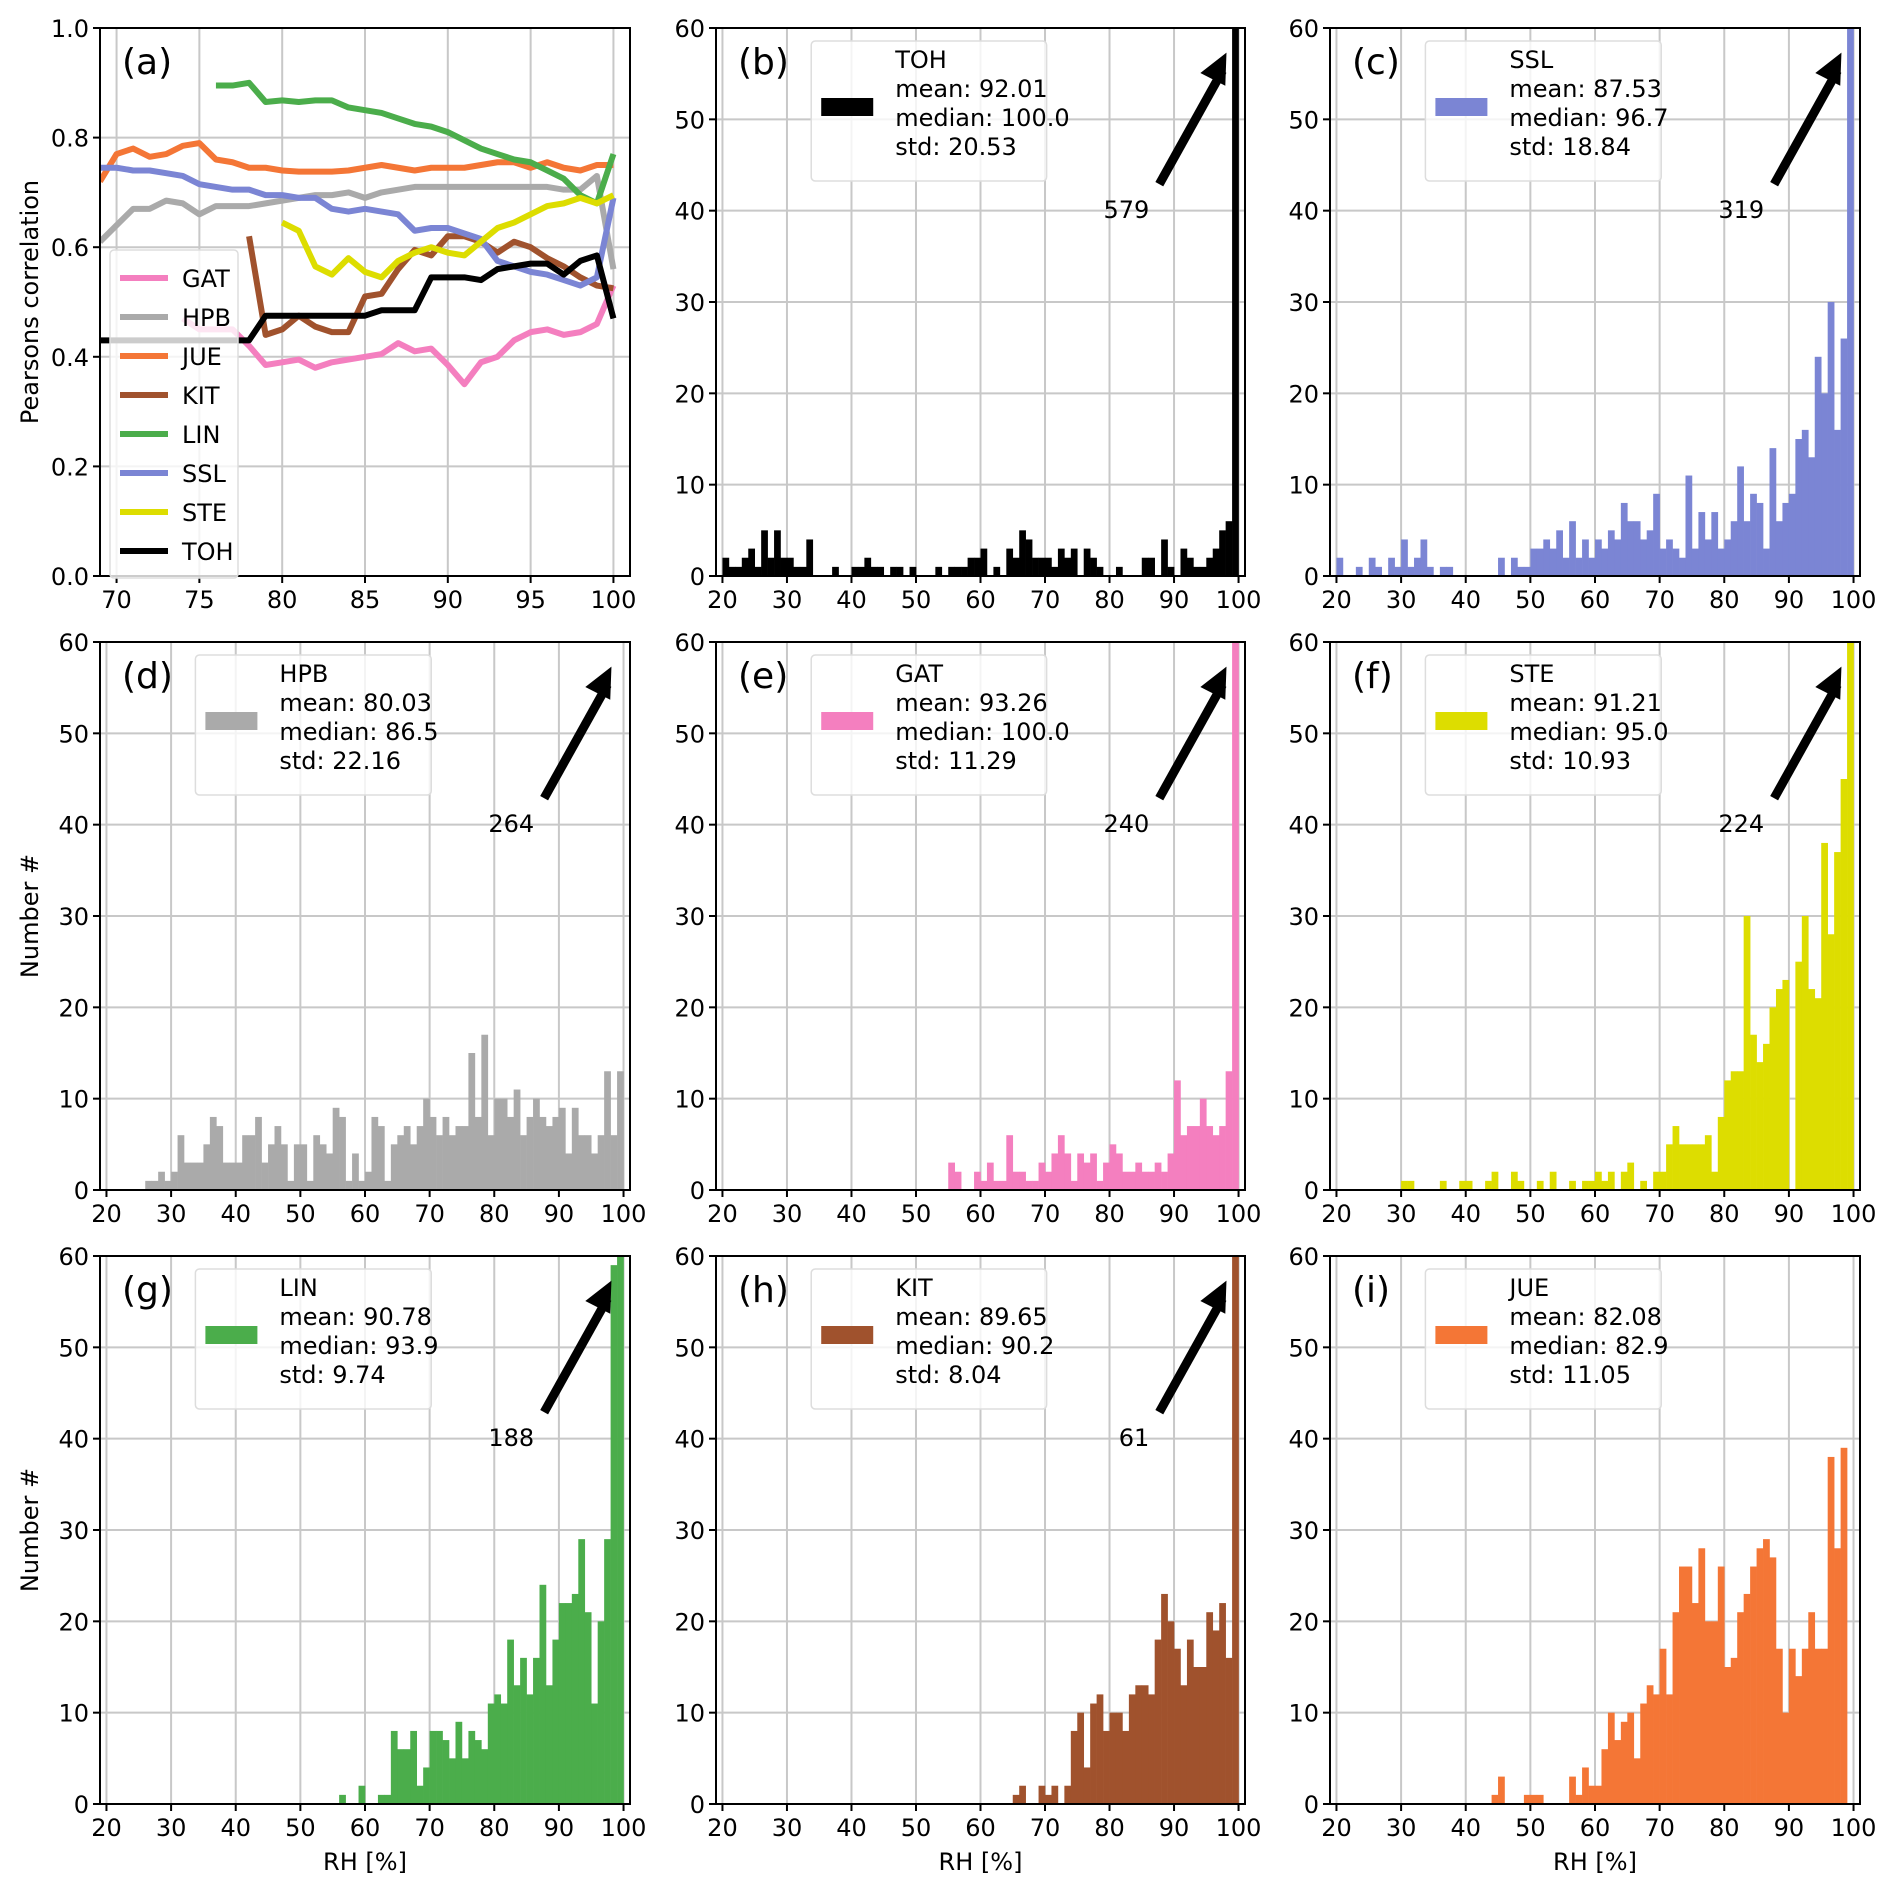 This screenshot has width=1892, height=1892. Describe the element at coordinates (81, 1805) in the screenshot. I see `y-tick-label: 0` at that location.